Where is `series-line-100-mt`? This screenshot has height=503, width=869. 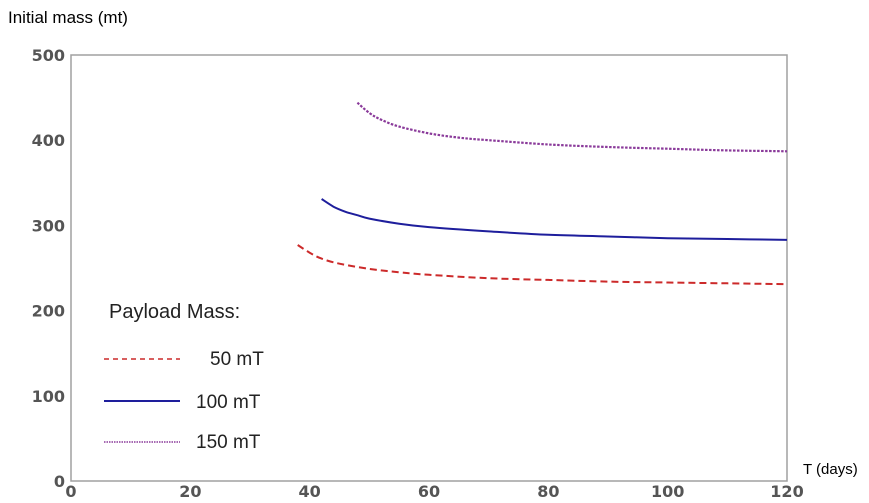
series-line-100-mt is located at coordinates (554, 219).